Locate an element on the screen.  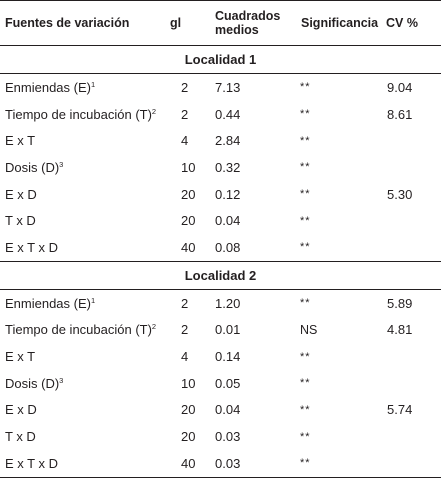
cell-cuadrados-medios: 0.14 is located at coordinates (228, 357).